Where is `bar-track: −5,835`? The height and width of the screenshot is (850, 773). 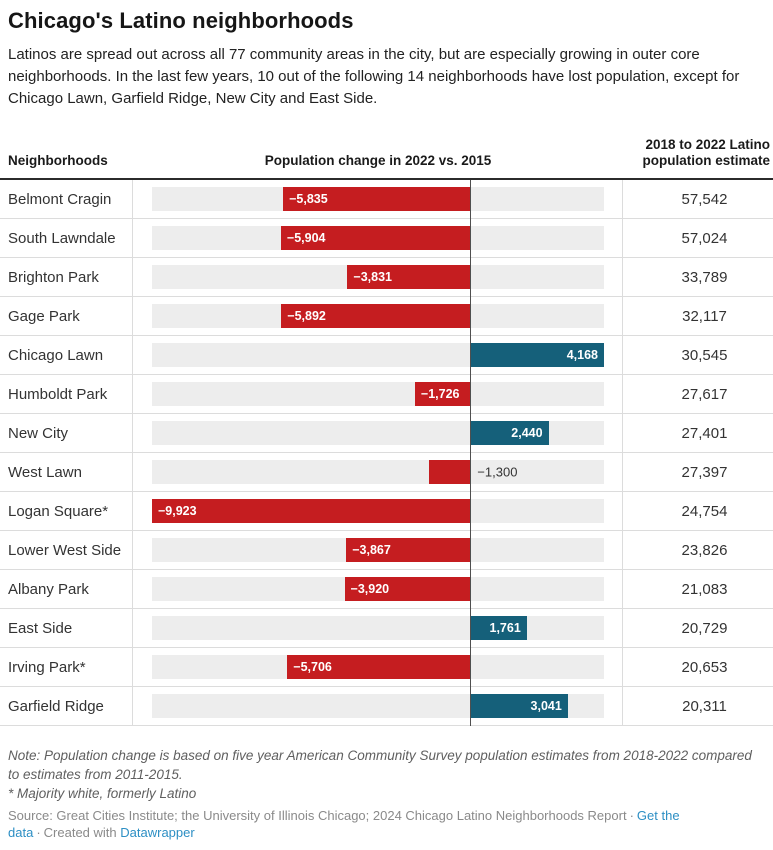 bar-track: −5,835 is located at coordinates (378, 199).